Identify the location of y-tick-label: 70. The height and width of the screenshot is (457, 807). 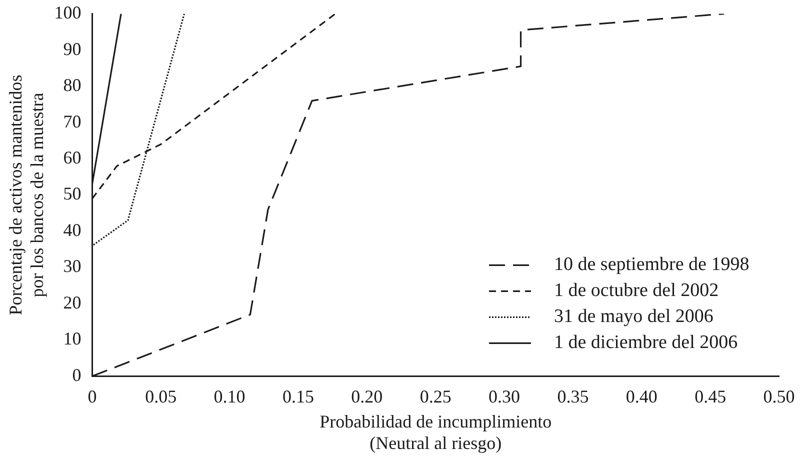
(72, 121).